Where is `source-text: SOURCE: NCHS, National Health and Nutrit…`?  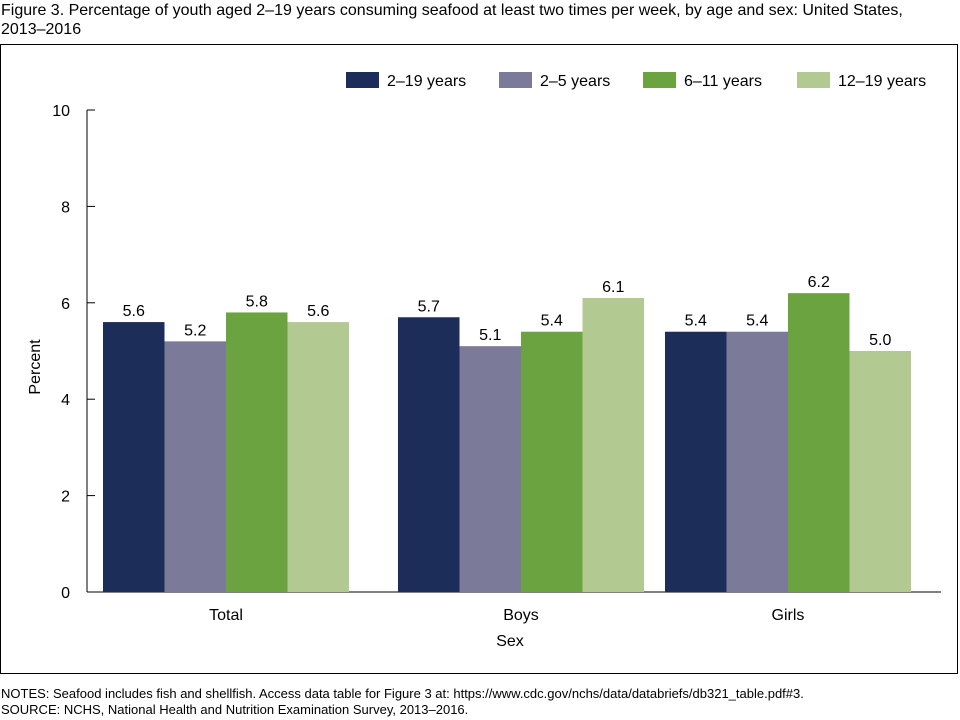
source-text: SOURCE: NCHS, National Health and Nutrit… is located at coordinates (235, 709).